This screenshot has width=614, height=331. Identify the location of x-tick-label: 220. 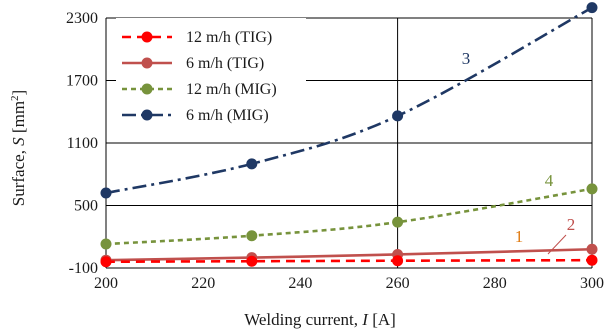
(203, 283).